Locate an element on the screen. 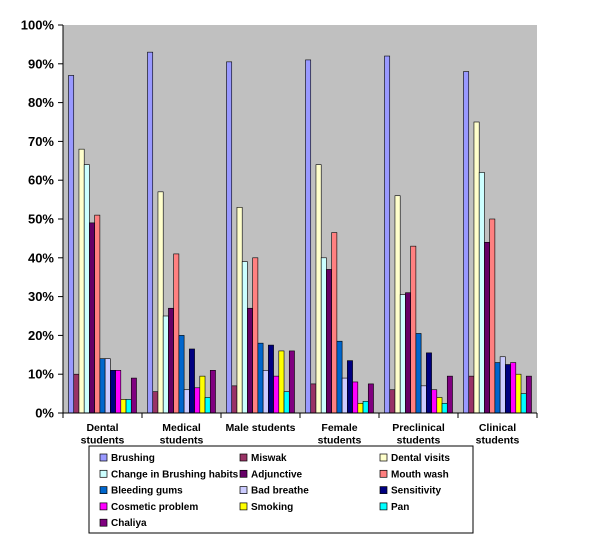  legend-label: Bad breathe is located at coordinates (280, 491).